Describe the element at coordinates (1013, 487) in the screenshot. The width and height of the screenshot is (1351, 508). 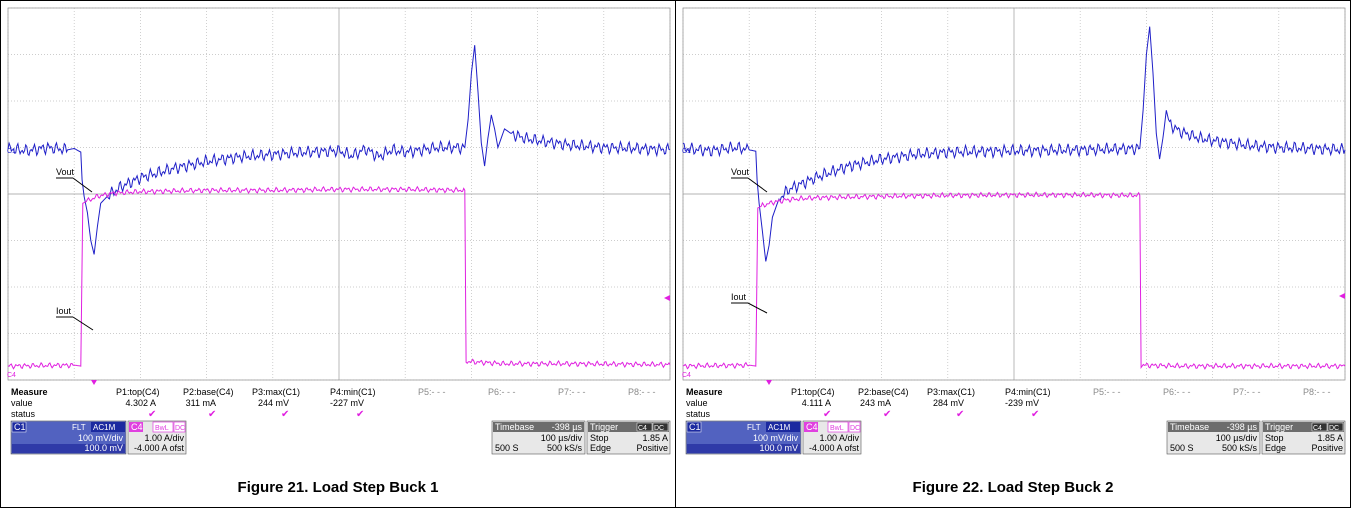
I see `figure-caption: Figure 22. Load Step Buck 2` at that location.